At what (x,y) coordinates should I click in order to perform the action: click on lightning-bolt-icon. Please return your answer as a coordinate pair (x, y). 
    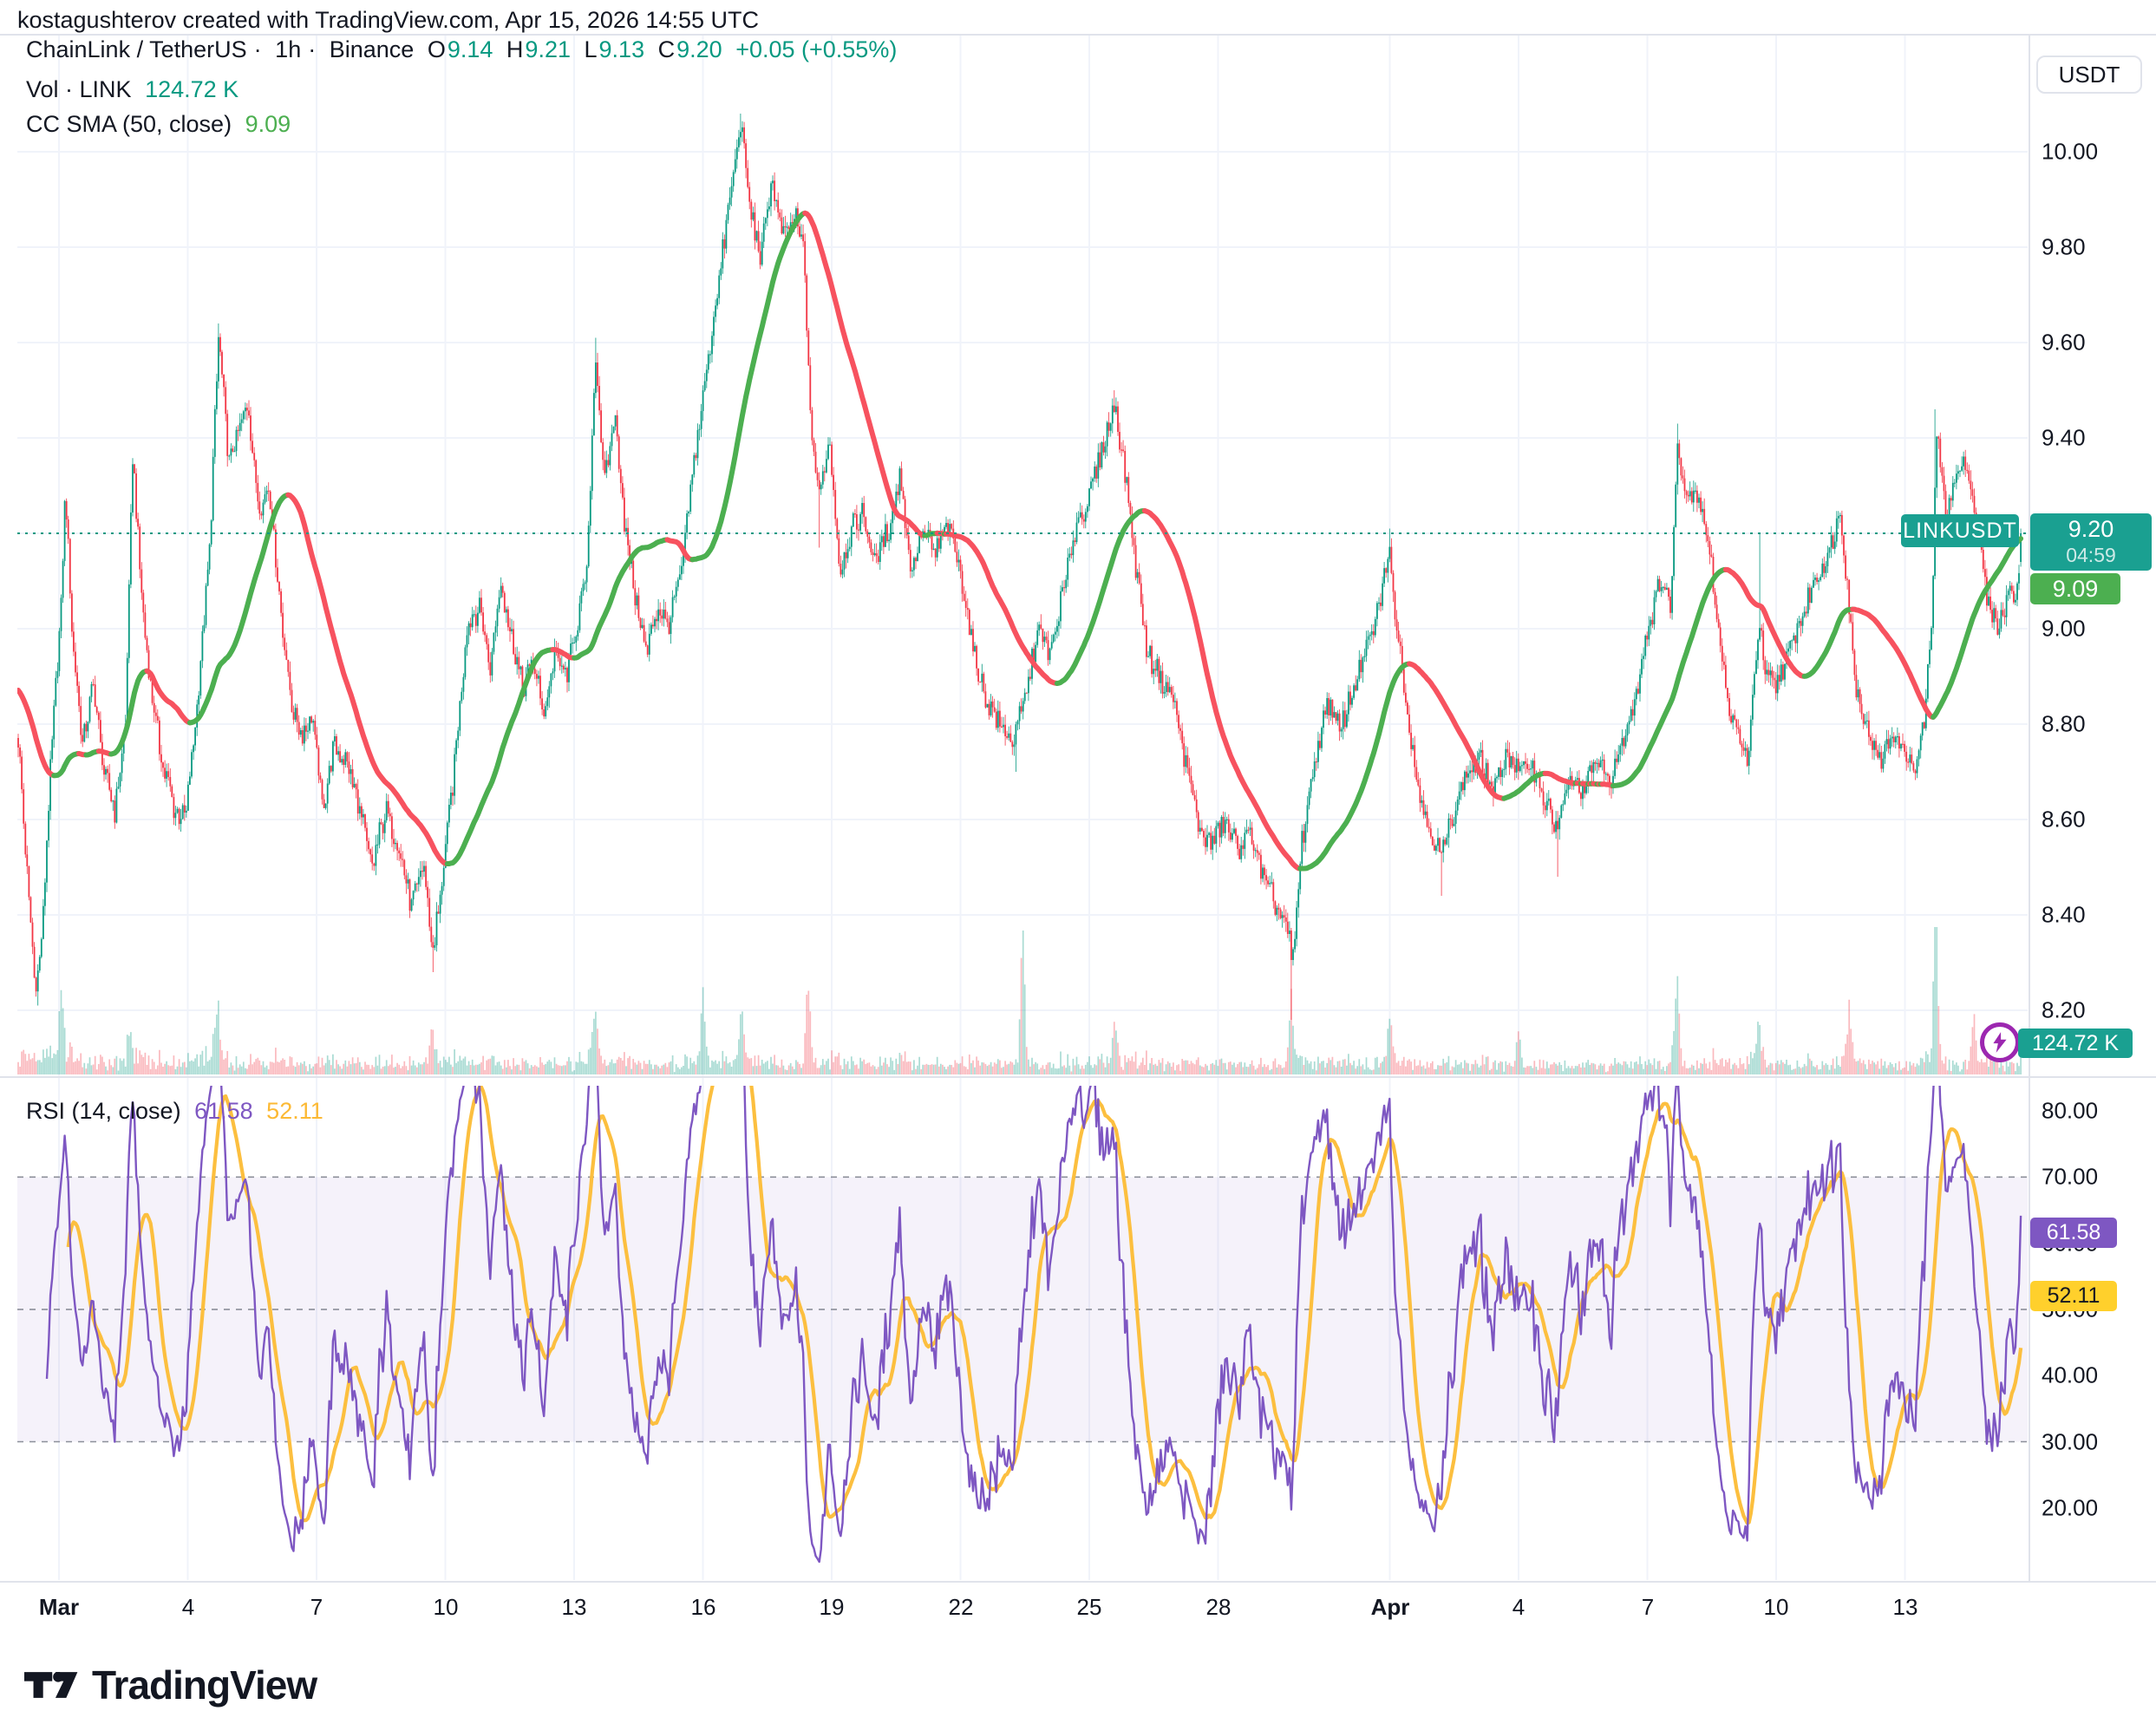
    Looking at the image, I should click on (2000, 1042).